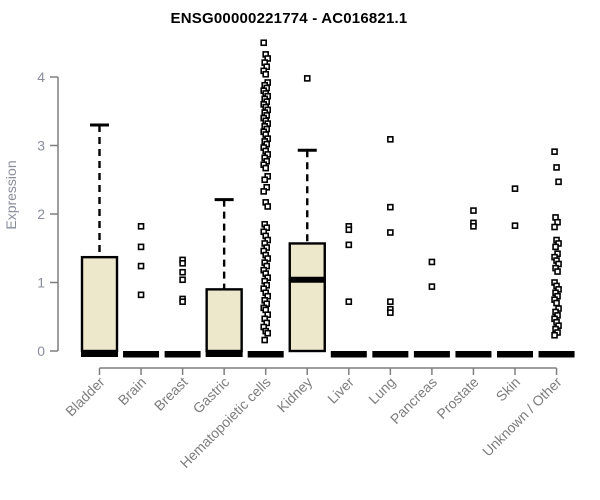 This screenshot has width=600, height=500. What do you see at coordinates (307, 78) in the screenshot?
I see `outlier-point-kidney` at bounding box center [307, 78].